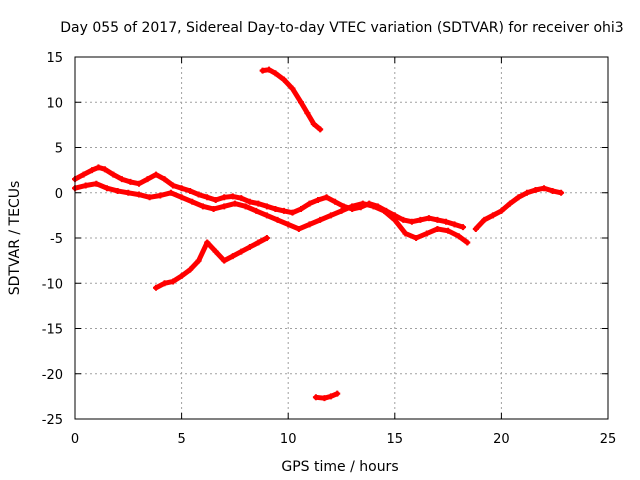  I want to click on x-axis-label: GPS time / hours, so click(339, 467).